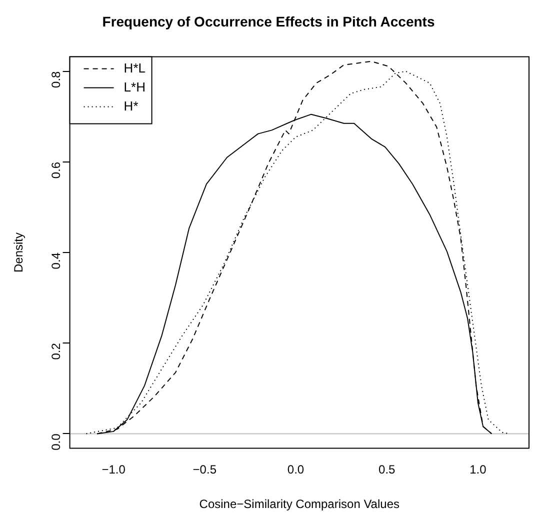 This screenshot has height=524, width=535. Describe the element at coordinates (19, 252) in the screenshot. I see `y-axis-title: Density` at that location.